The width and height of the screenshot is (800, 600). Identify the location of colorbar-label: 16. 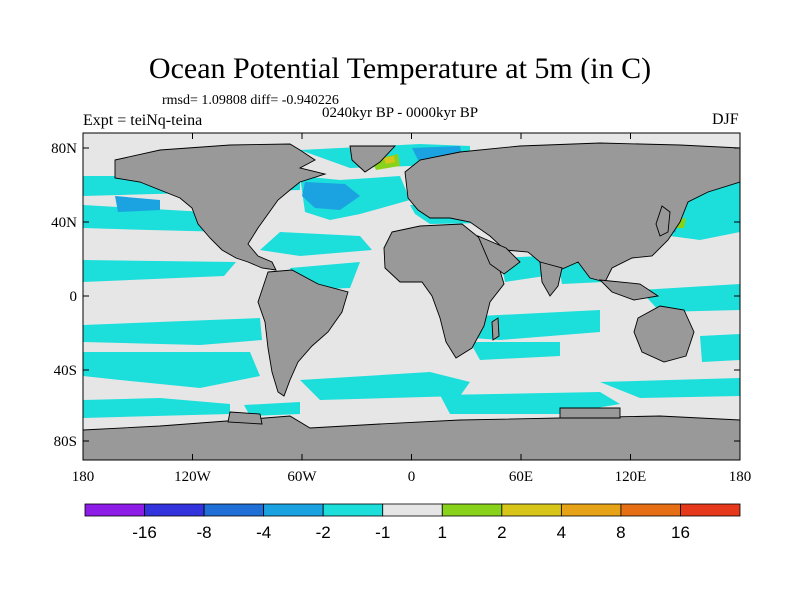
(680, 532).